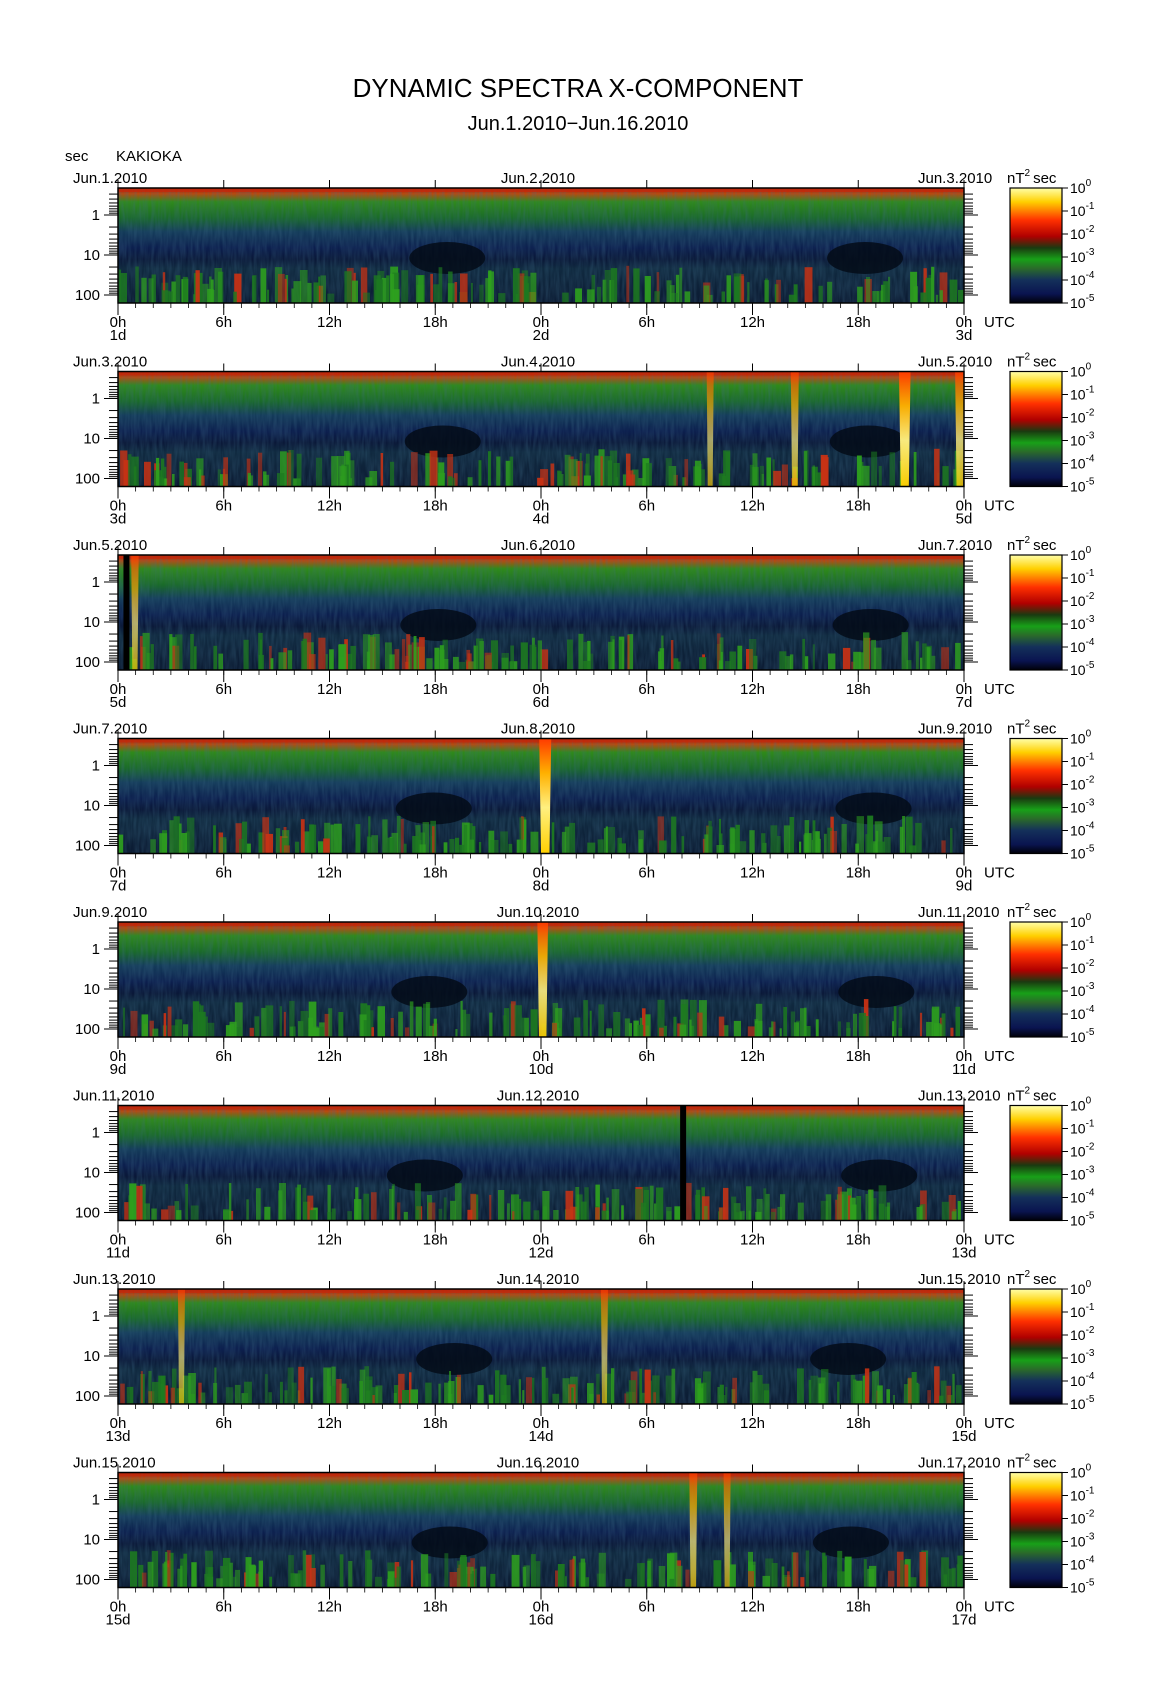 The height and width of the screenshot is (1704, 1156). I want to click on top-edge-band, so click(541, 373).